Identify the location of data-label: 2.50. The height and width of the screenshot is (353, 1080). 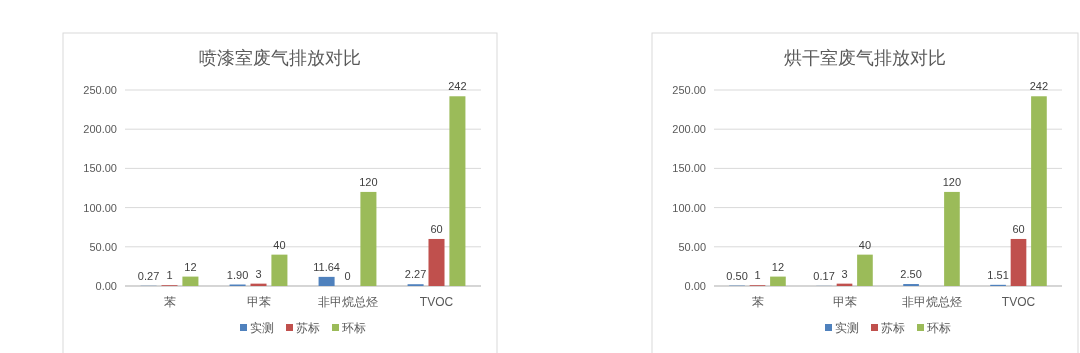
(911, 274).